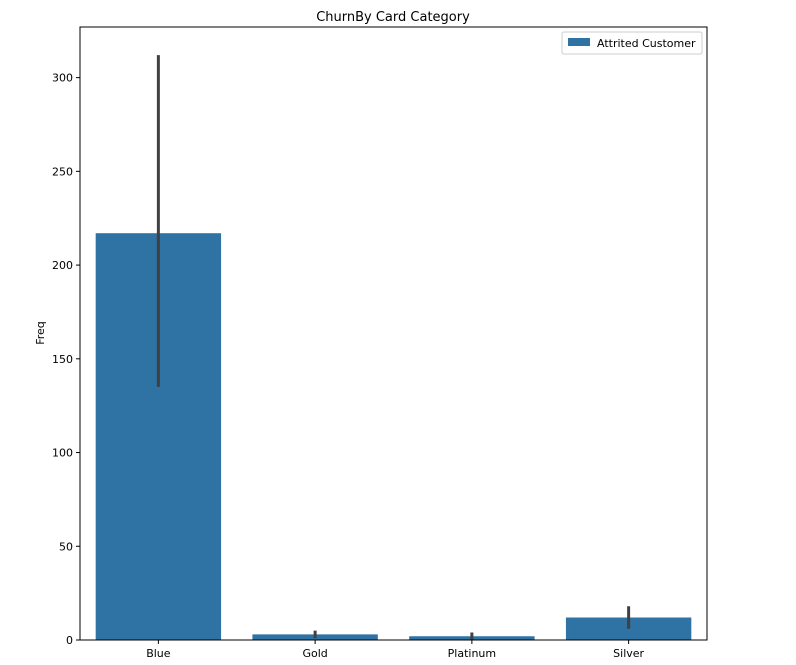  Describe the element at coordinates (62, 171) in the screenshot. I see `y-tick-label: 250` at that location.